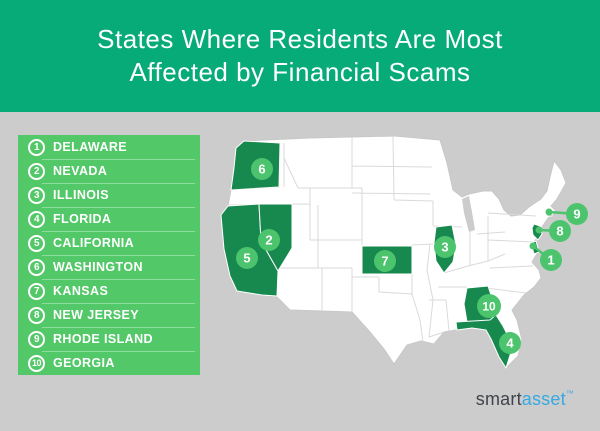  Describe the element at coordinates (36, 171) in the screenshot. I see `rank-badge: 2` at that location.